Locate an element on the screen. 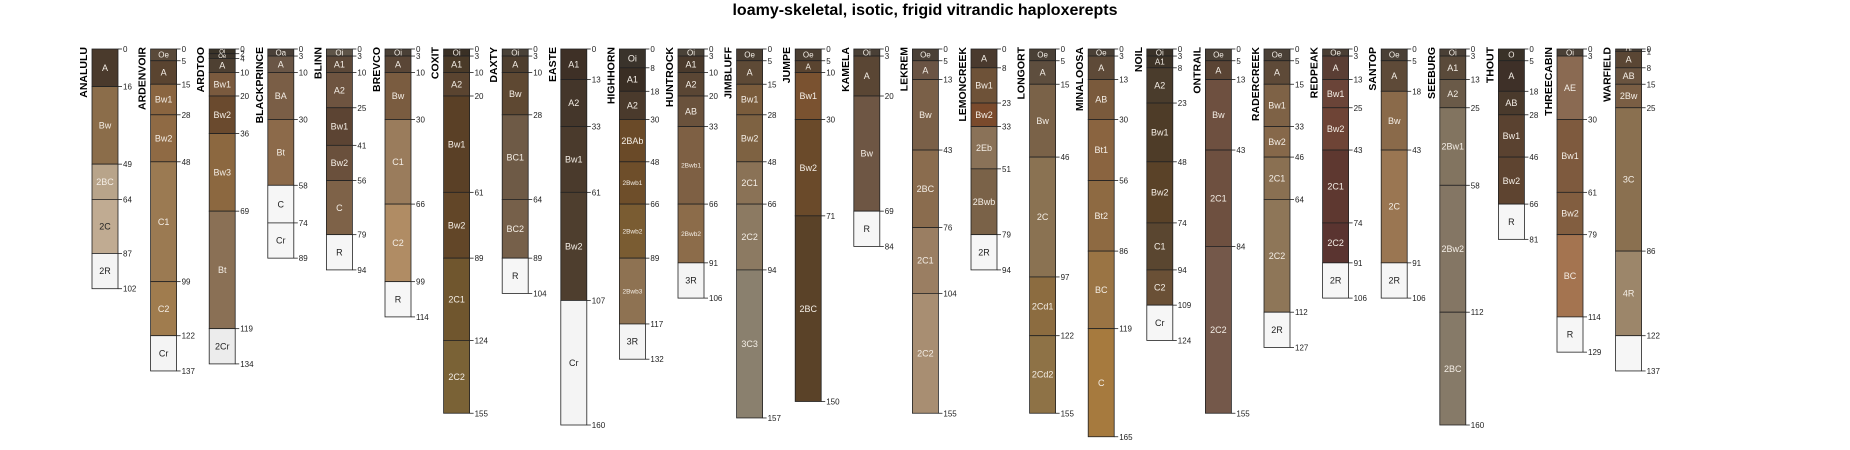 Image resolution: width=1850 pixels, height=450 pixels. profile-name: HUNTROCK is located at coordinates (670, 77).